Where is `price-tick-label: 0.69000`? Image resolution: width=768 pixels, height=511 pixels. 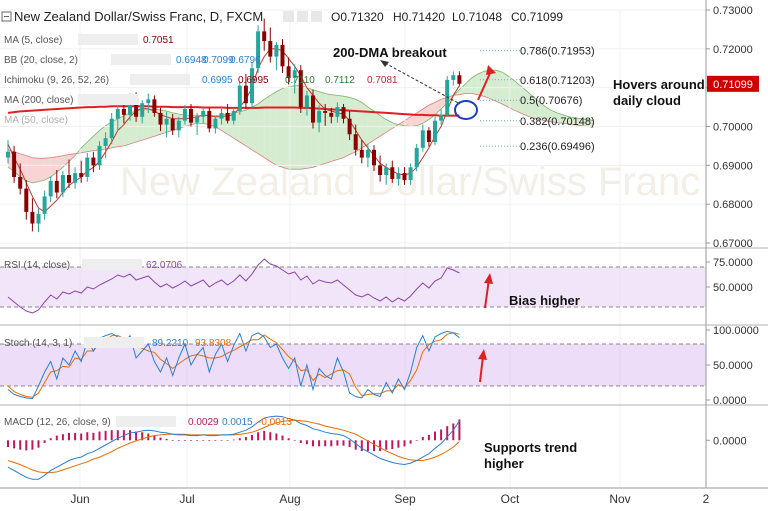 price-tick-label: 0.69000 is located at coordinates (733, 166).